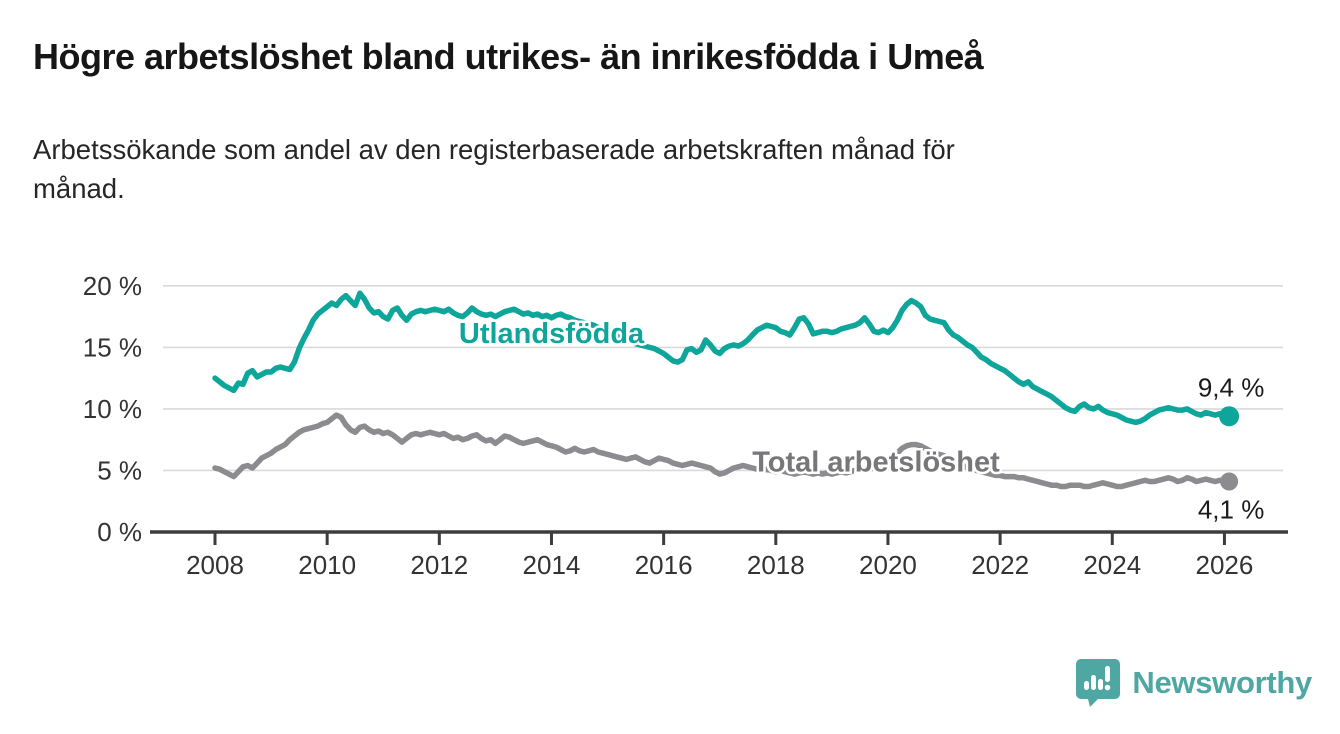 This screenshot has height=734, width=1340. I want to click on series-label: Utlandsfödda, so click(552, 334).